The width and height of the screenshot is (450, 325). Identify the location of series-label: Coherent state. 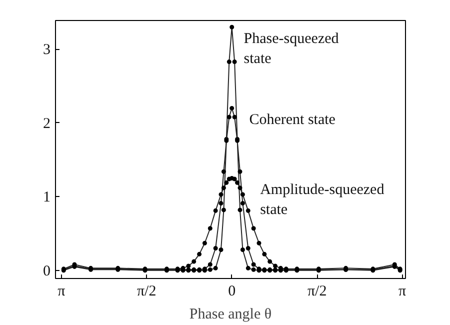
(292, 120).